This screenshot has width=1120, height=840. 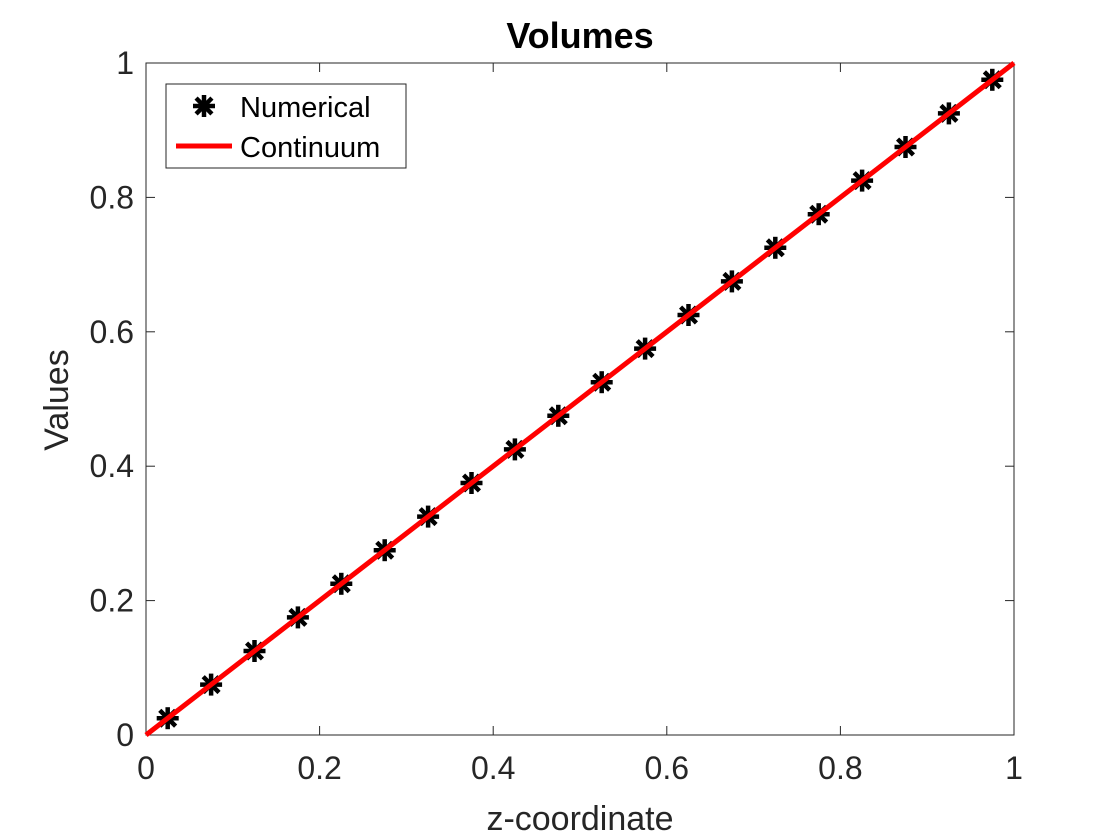 I want to click on legend-label-continuum: Continuum, so click(x=310, y=148).